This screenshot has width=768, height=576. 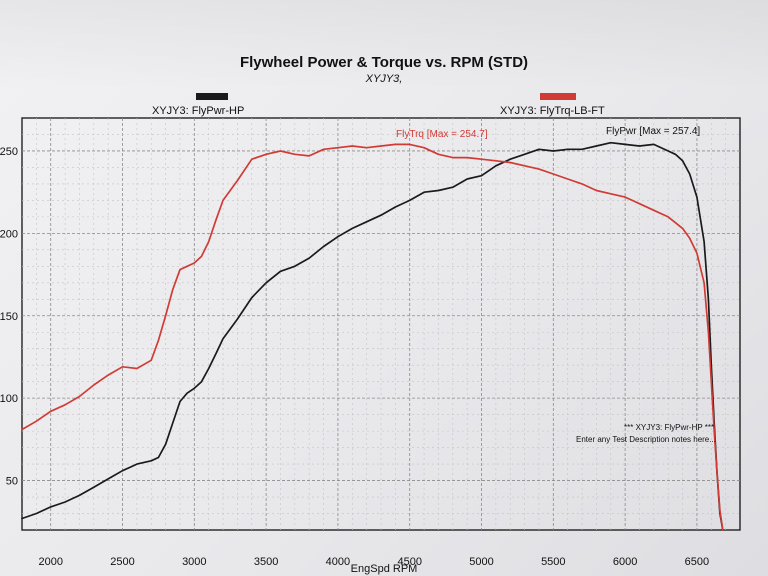 What do you see at coordinates (50, 562) in the screenshot?
I see `x-tick-label: 2000` at bounding box center [50, 562].